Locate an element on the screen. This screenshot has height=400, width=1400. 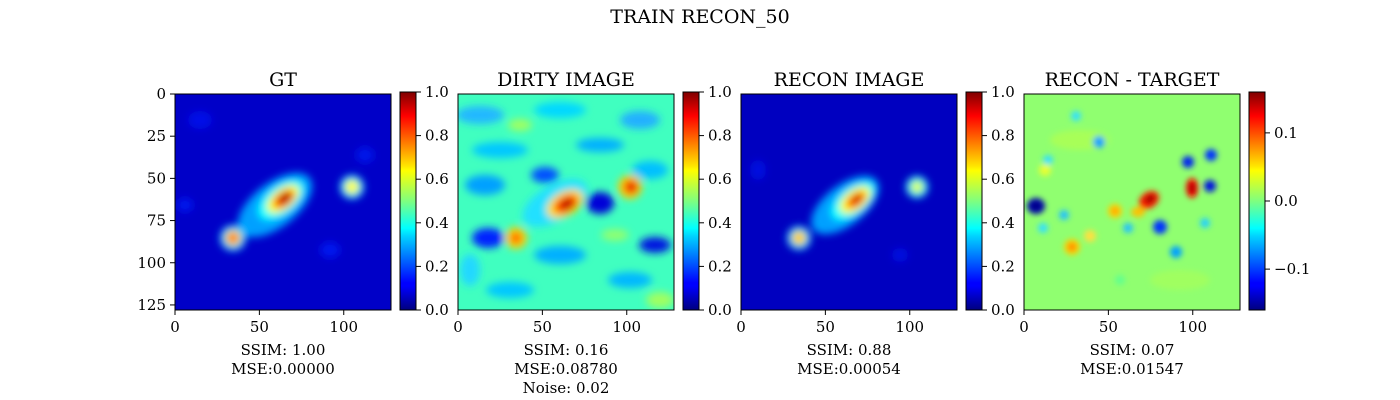
colorbar-tick-label: 0.1 is located at coordinates (1286, 133).